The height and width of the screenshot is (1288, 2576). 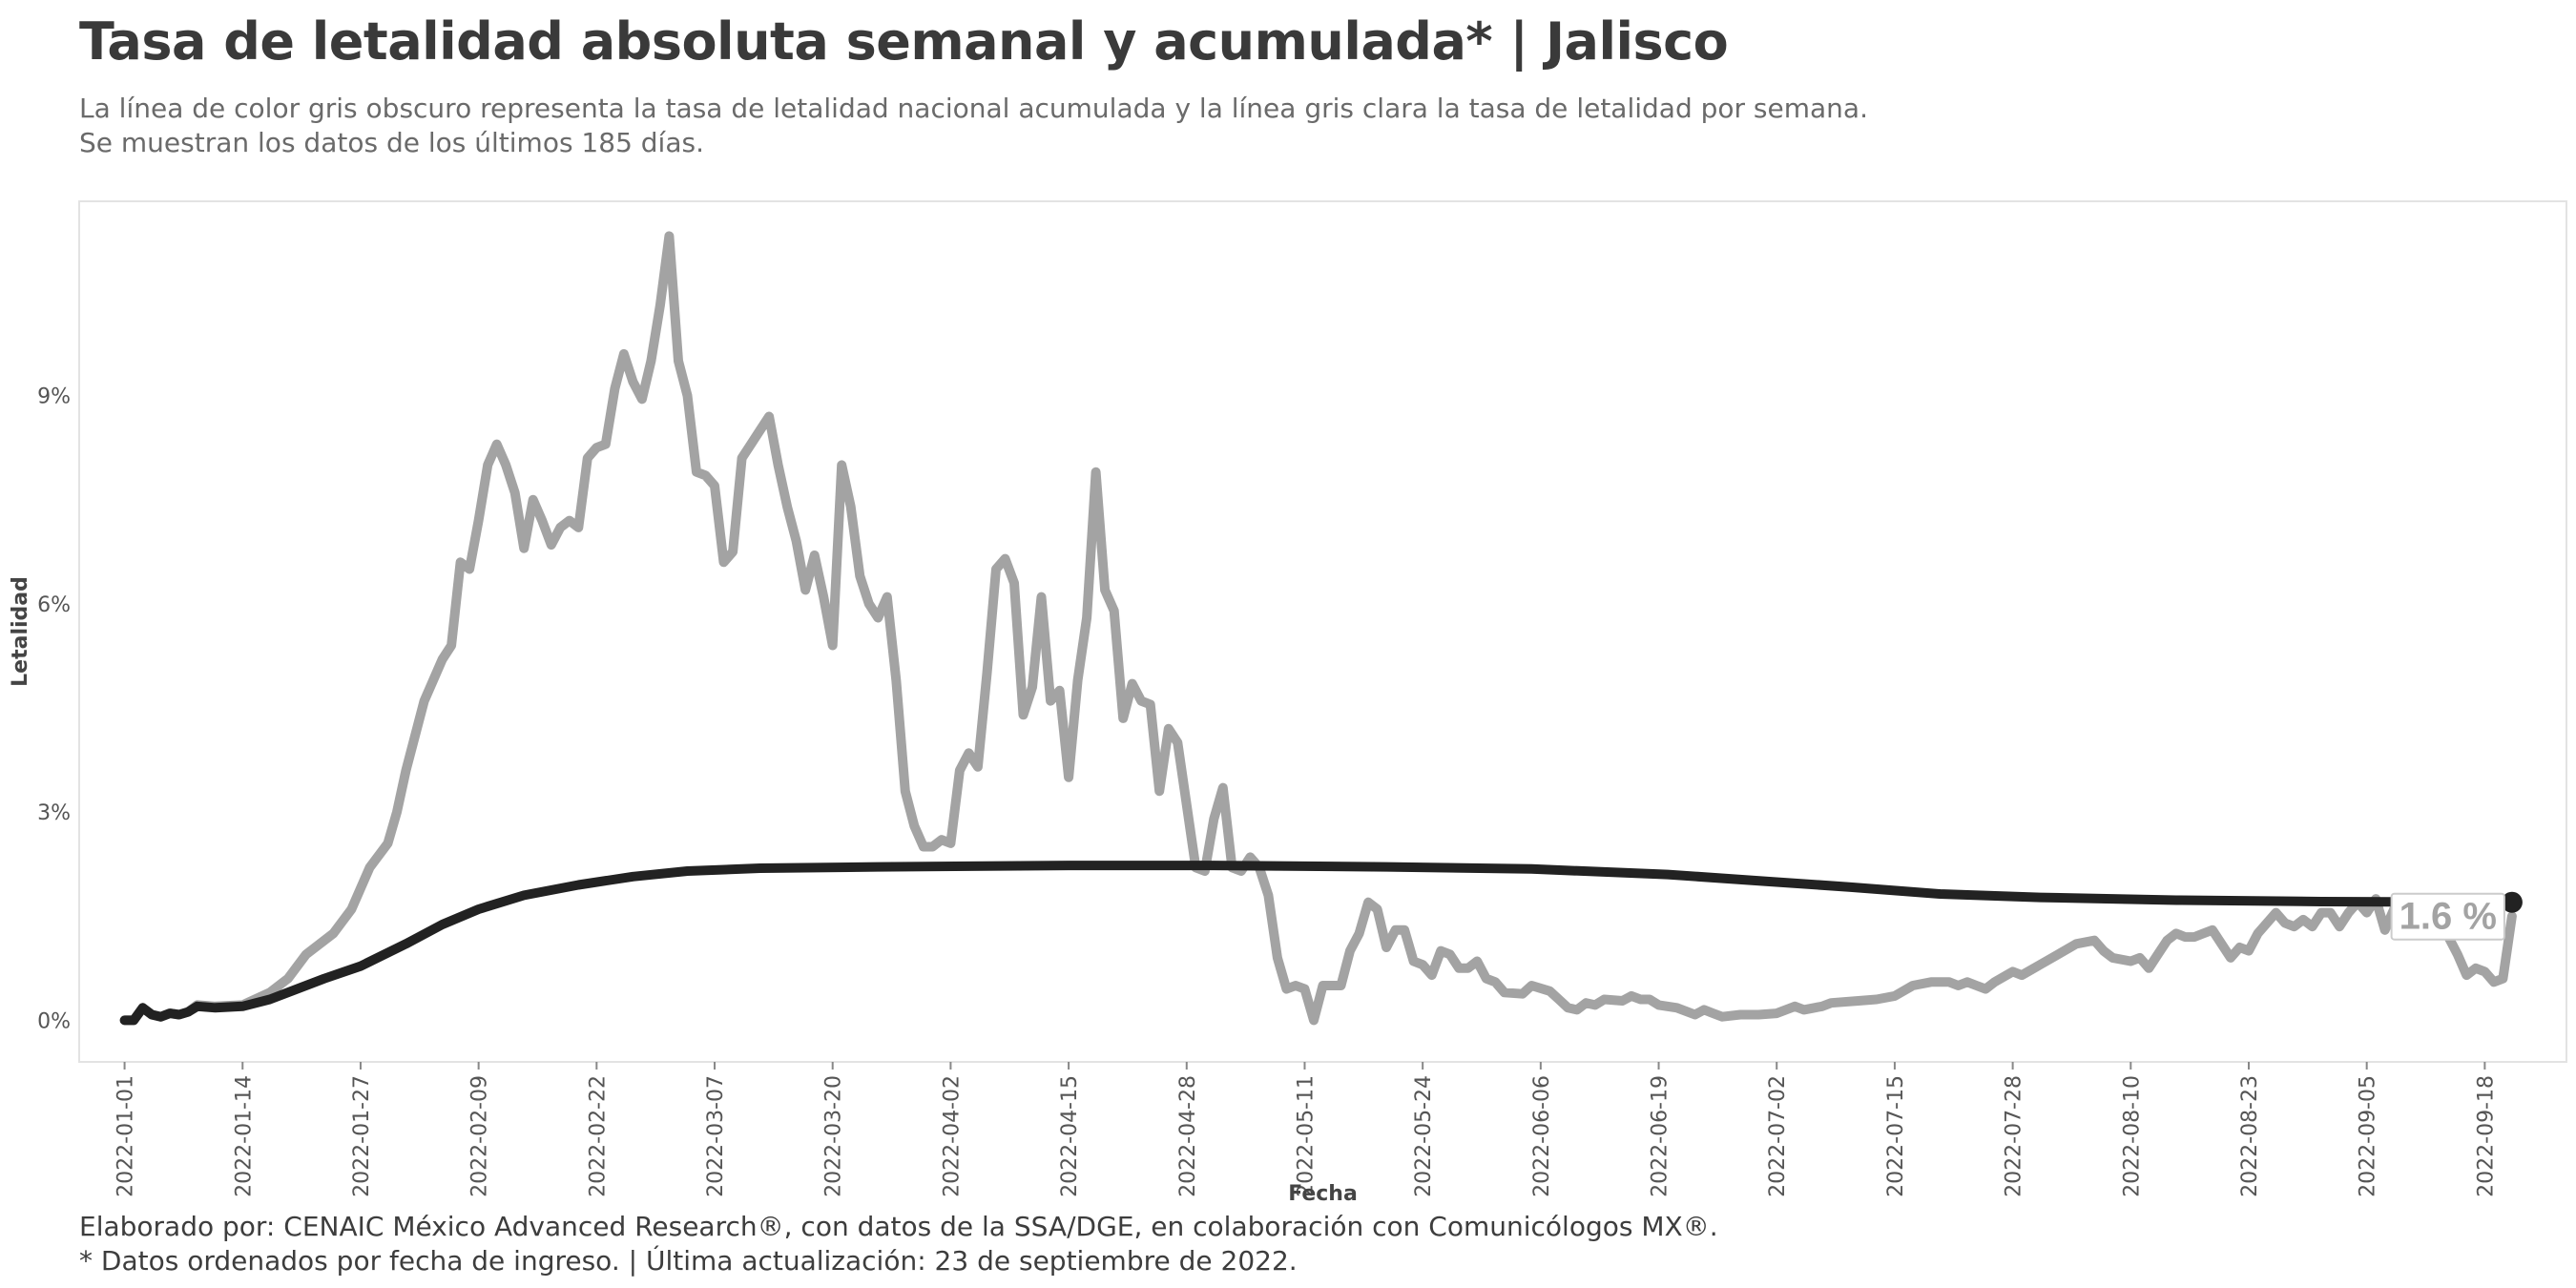 What do you see at coordinates (54, 605) in the screenshot?
I see `y-tick-label: 6%` at bounding box center [54, 605].